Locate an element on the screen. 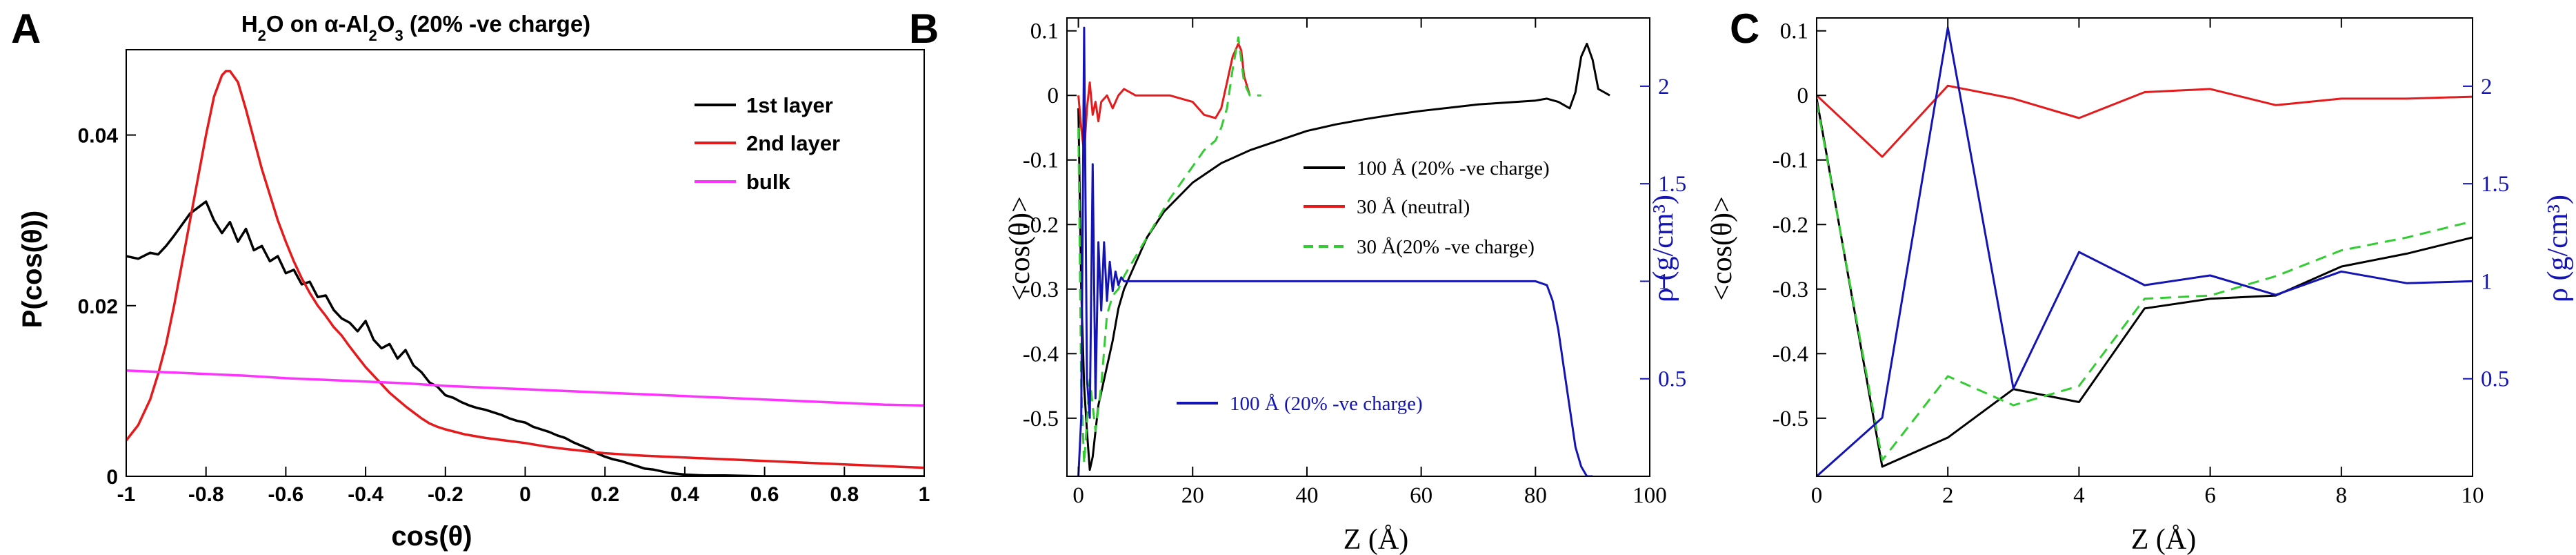 The image size is (2576, 555). x-tick-label: -0.2 is located at coordinates (445, 495).